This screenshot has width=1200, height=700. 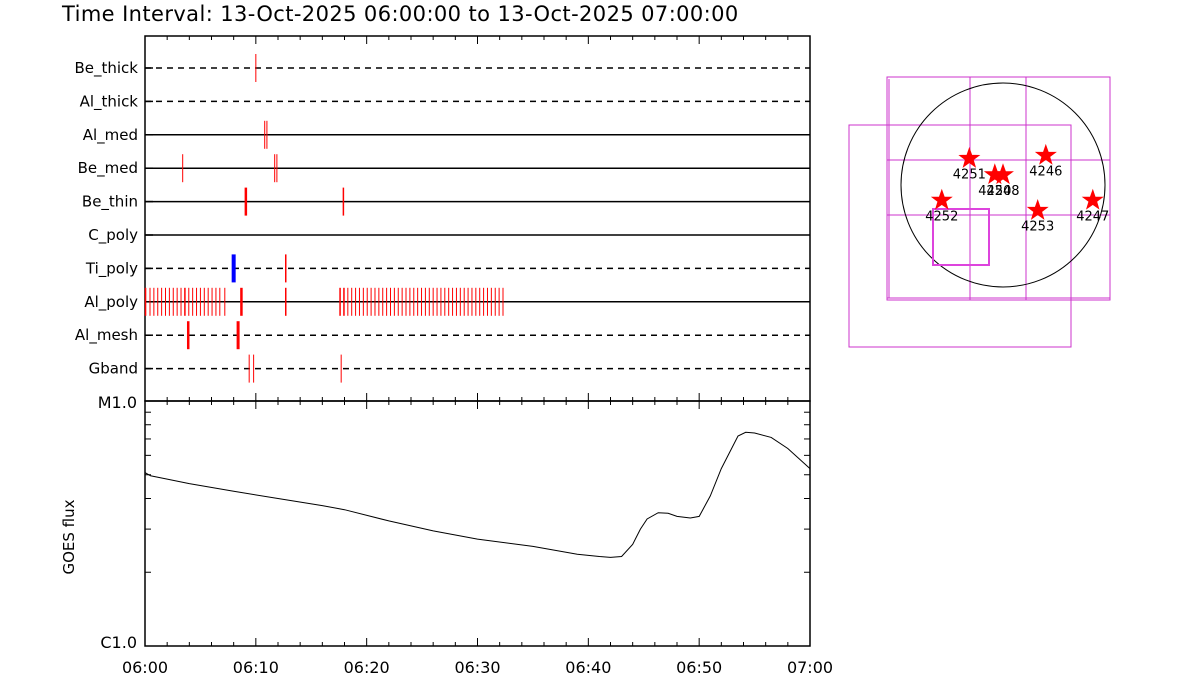 I want to click on active-region-label: 4253, so click(x=1037, y=227).